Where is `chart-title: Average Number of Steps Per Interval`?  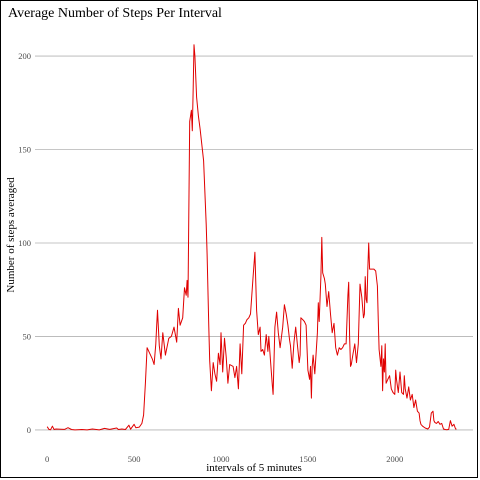 chart-title: Average Number of Steps Per Interval is located at coordinates (115, 13).